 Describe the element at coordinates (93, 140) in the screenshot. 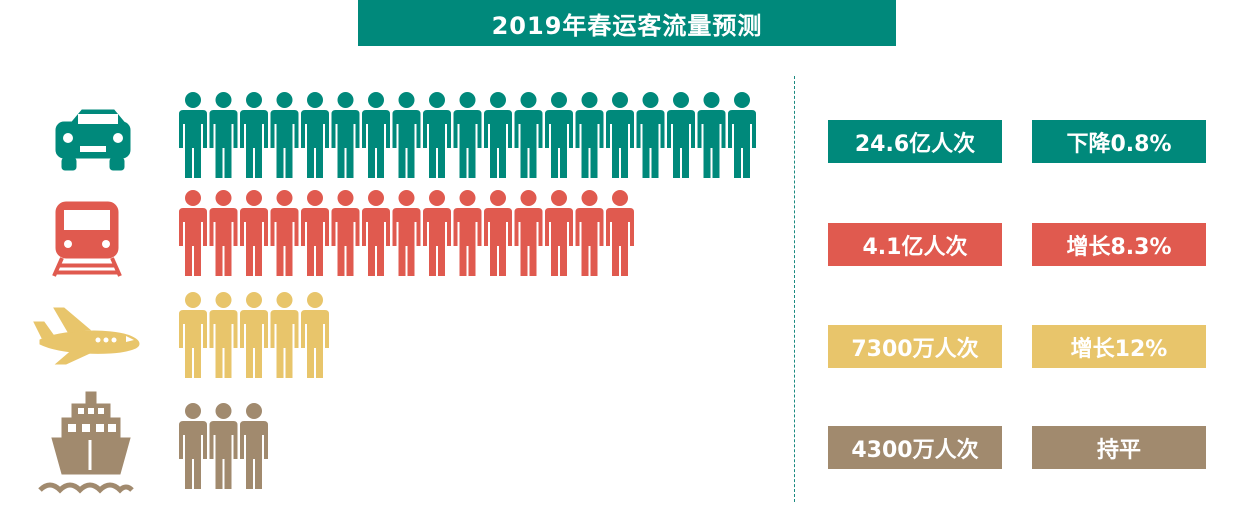

I see `car-icon` at that location.